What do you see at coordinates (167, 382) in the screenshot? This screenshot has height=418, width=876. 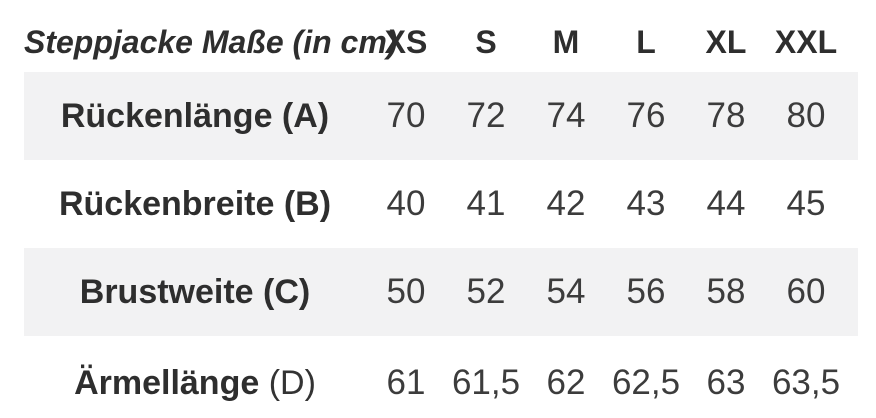 I see `row-label-text: Ärmellänge` at bounding box center [167, 382].